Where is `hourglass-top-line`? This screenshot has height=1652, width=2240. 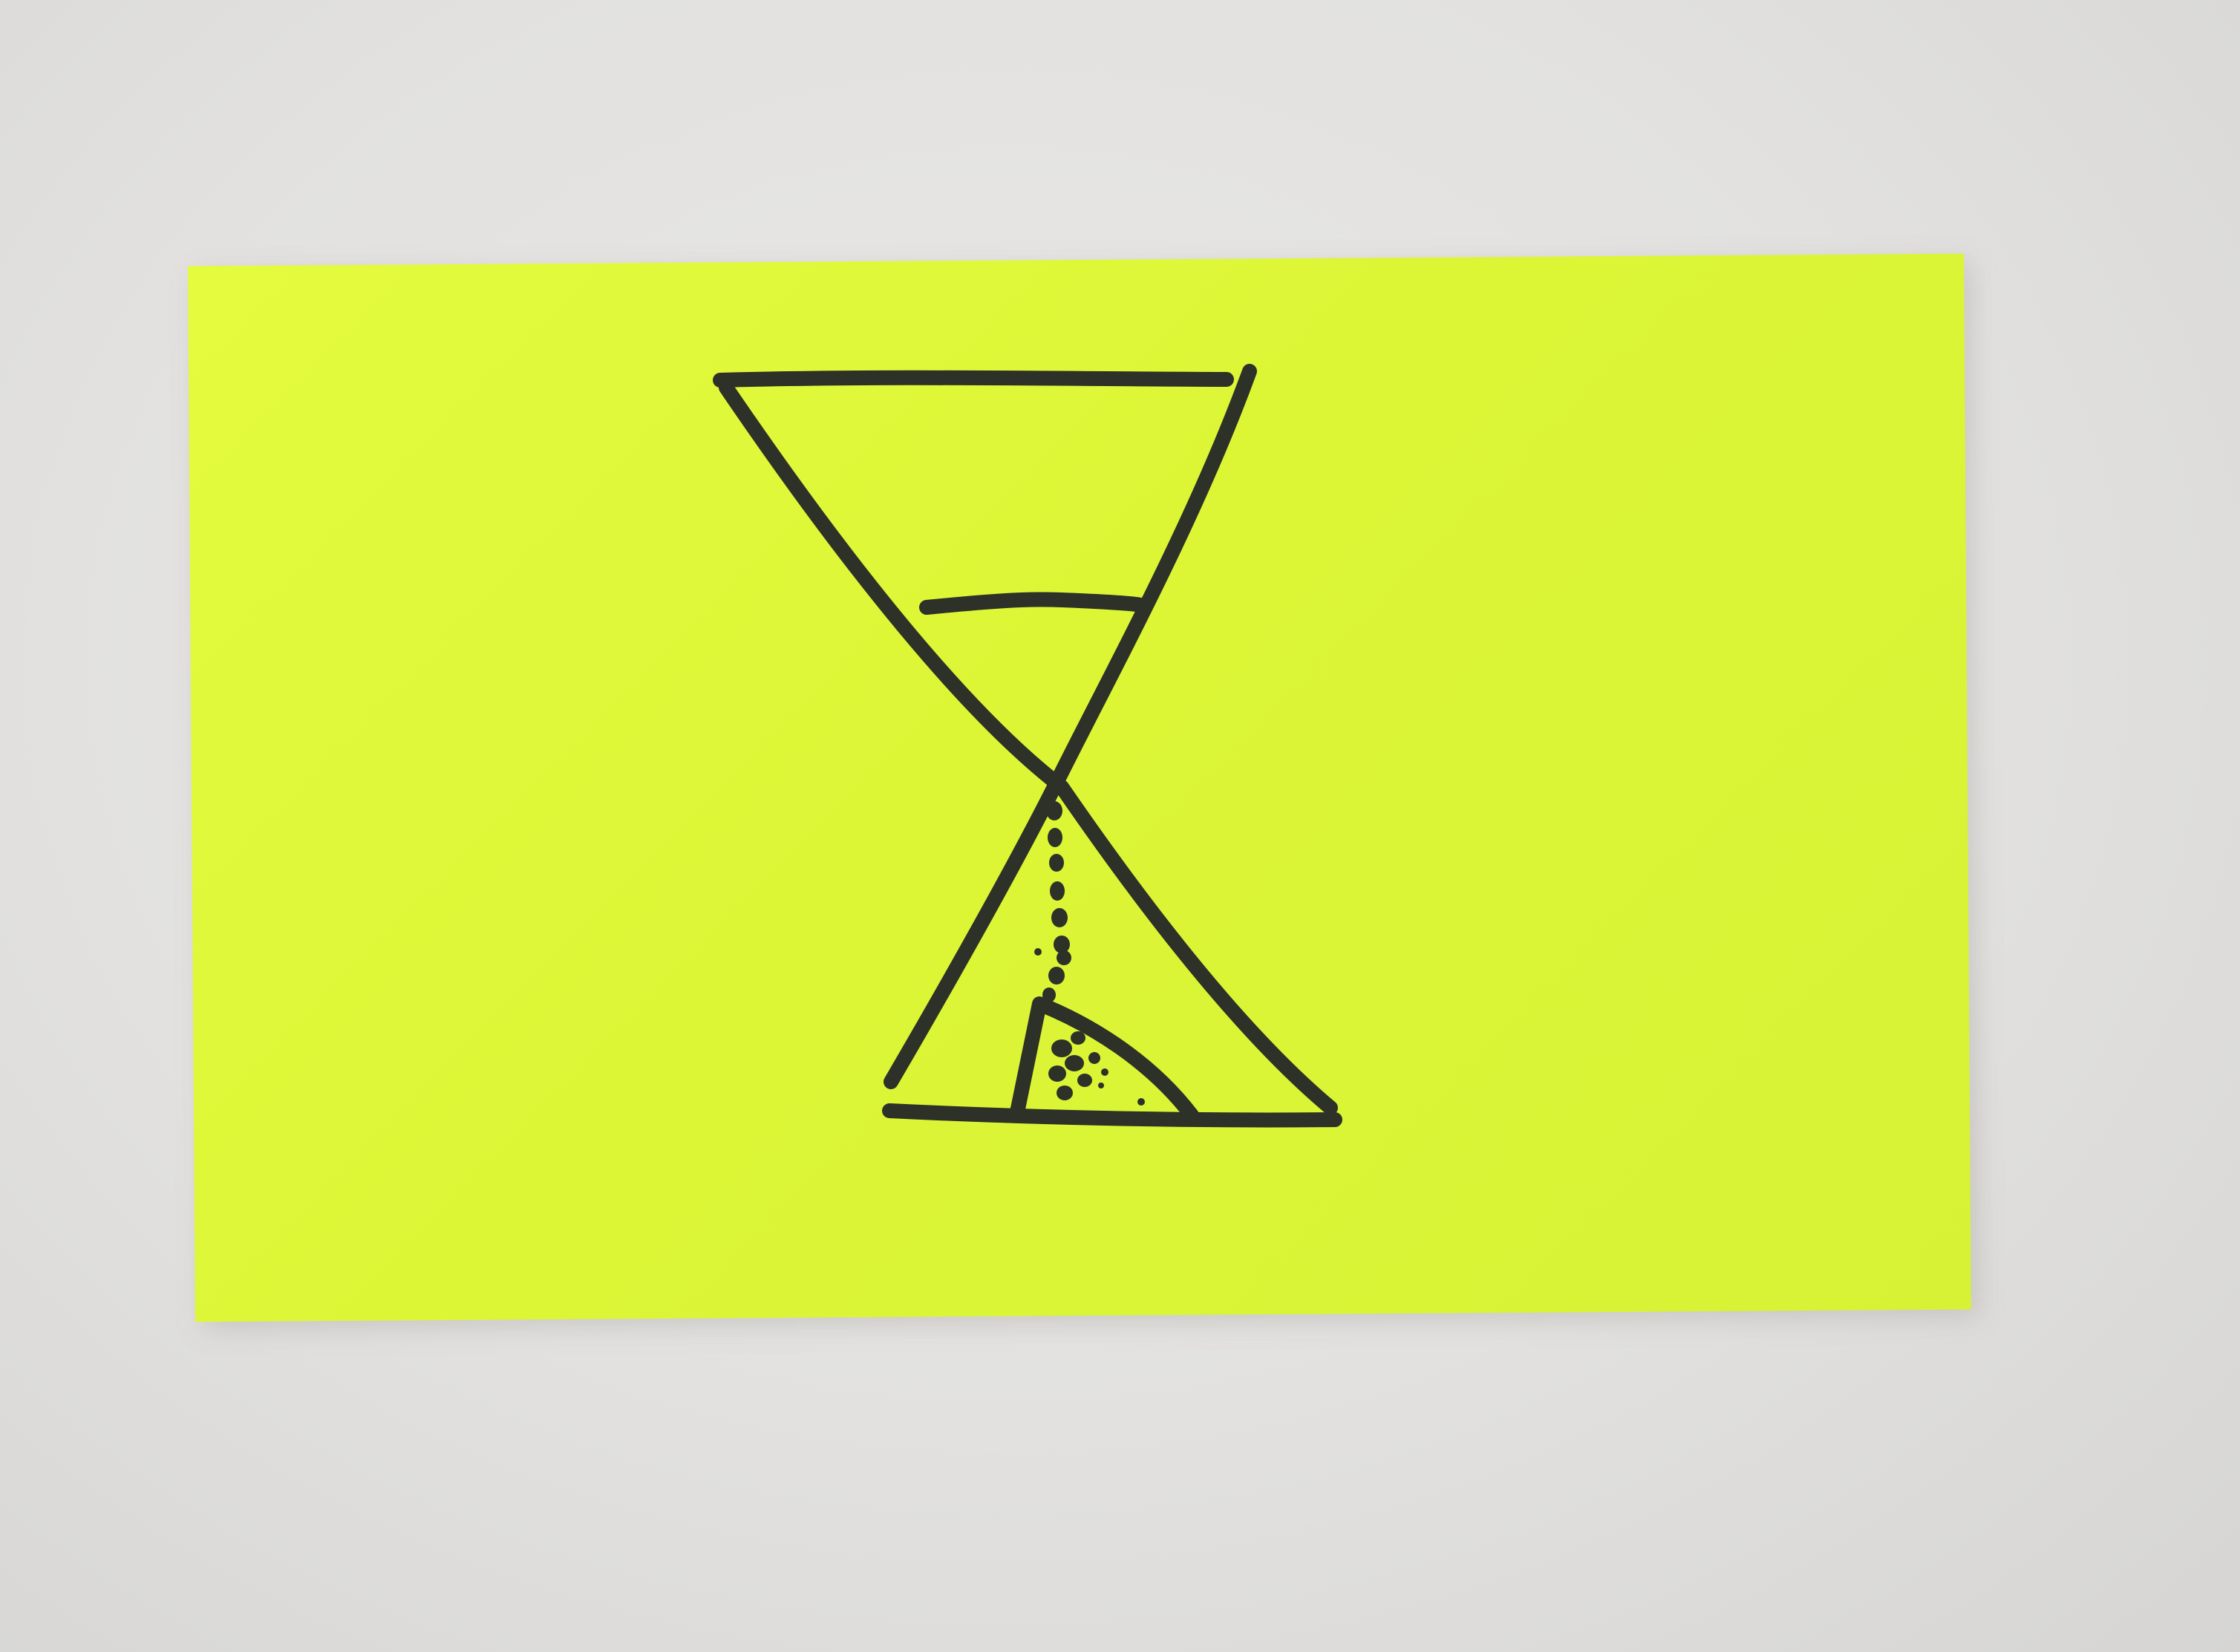
hourglass-top-line is located at coordinates (973, 379).